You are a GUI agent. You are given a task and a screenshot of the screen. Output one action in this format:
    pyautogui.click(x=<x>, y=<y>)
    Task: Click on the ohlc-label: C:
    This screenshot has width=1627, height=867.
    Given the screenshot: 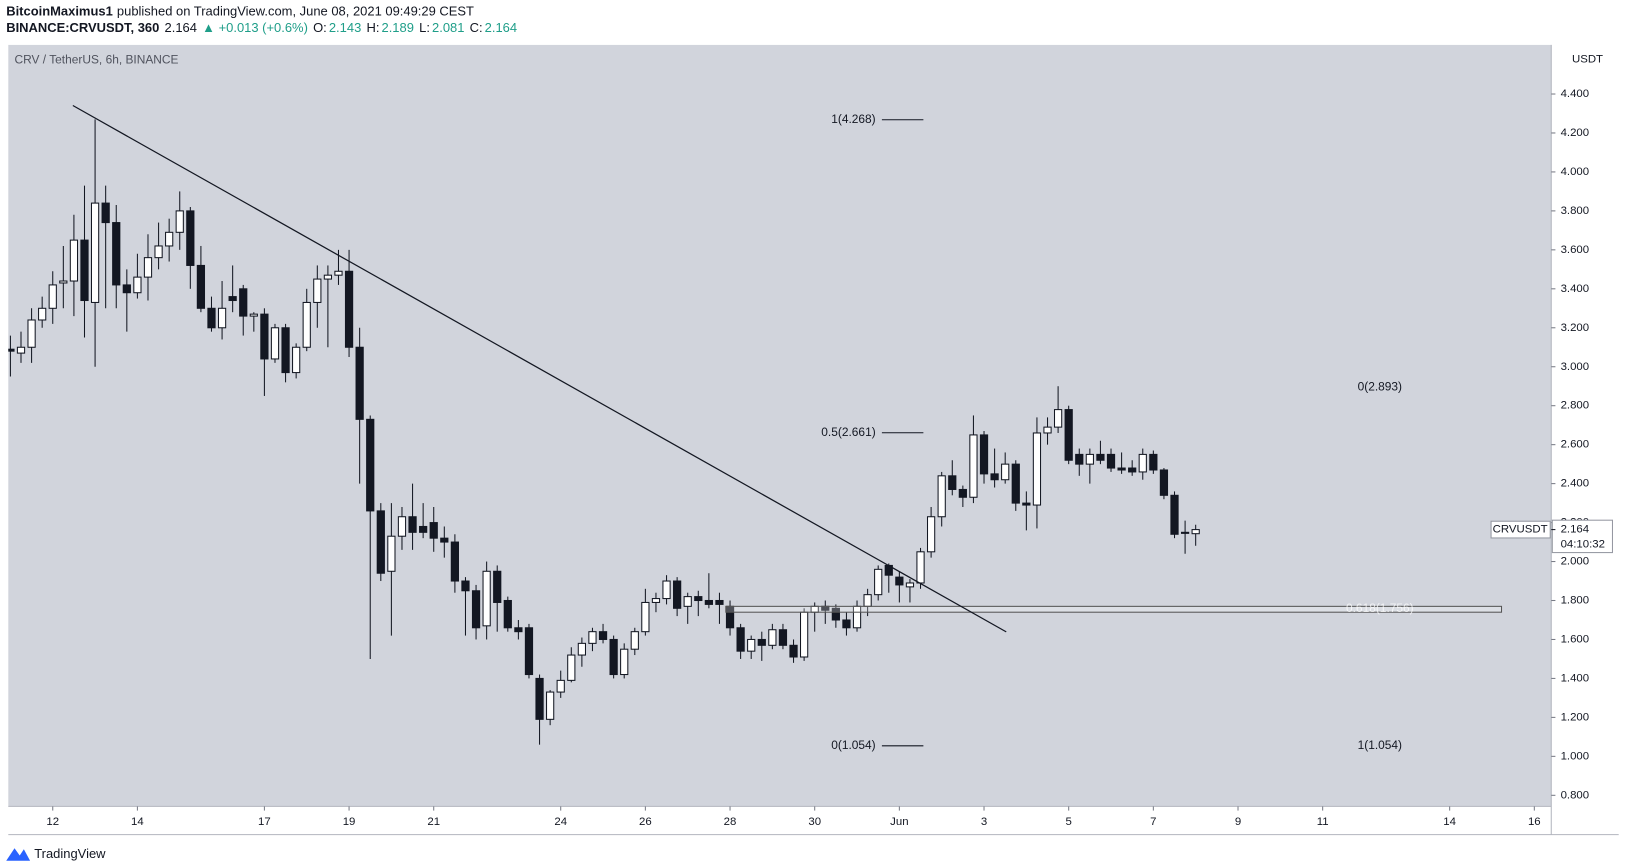 What is the action you would take?
    pyautogui.click(x=476, y=28)
    